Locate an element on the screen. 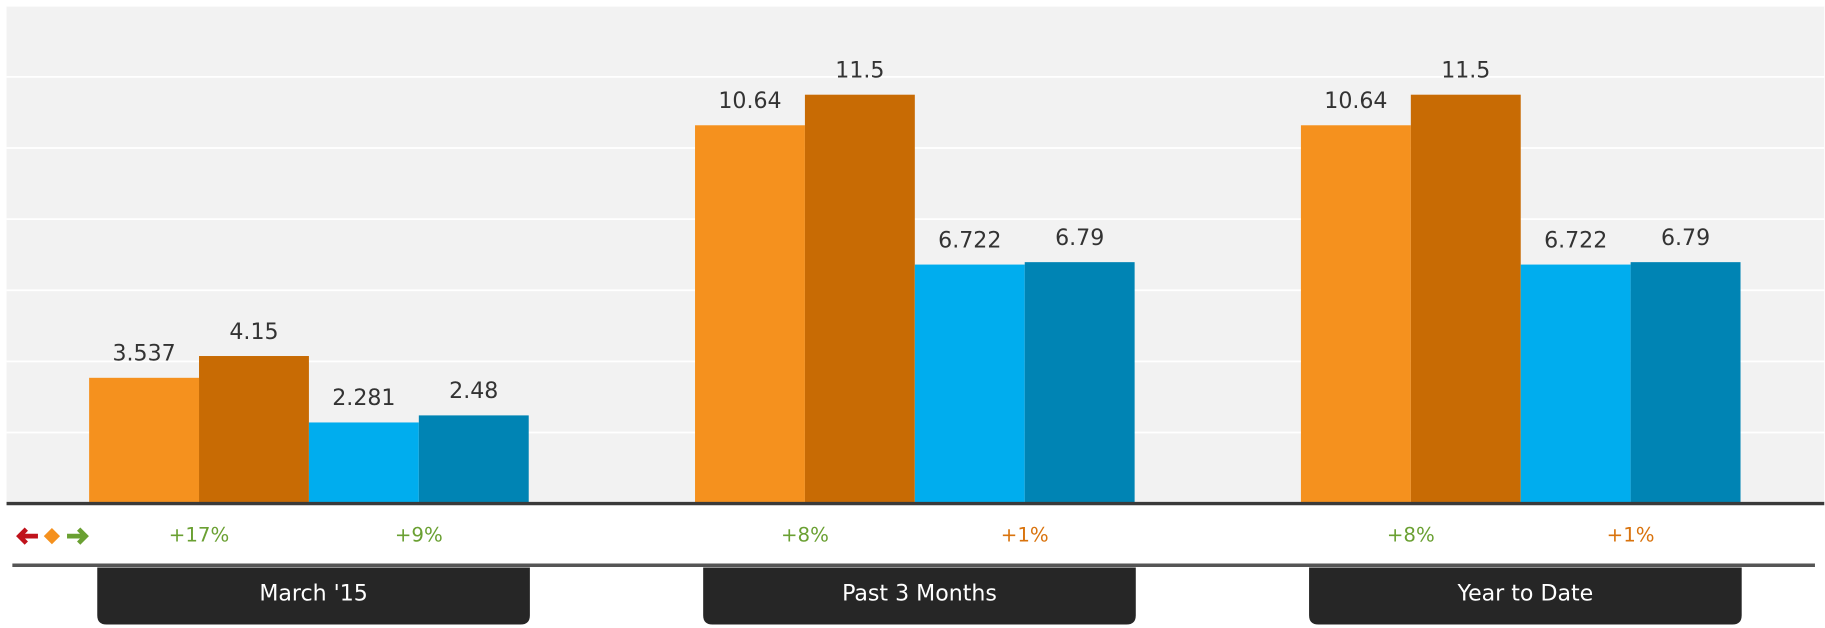  data-label: 2.48 is located at coordinates (473, 391).